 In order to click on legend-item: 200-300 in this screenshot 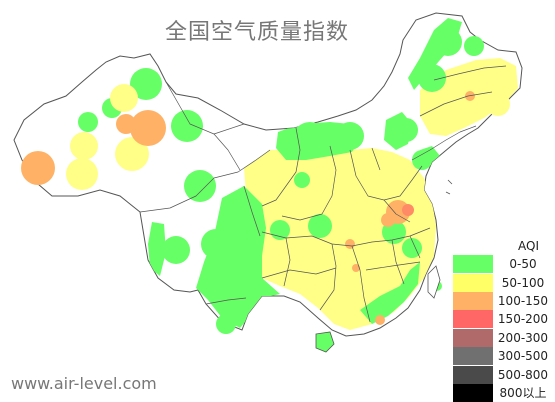, I will do `click(503, 337)`.